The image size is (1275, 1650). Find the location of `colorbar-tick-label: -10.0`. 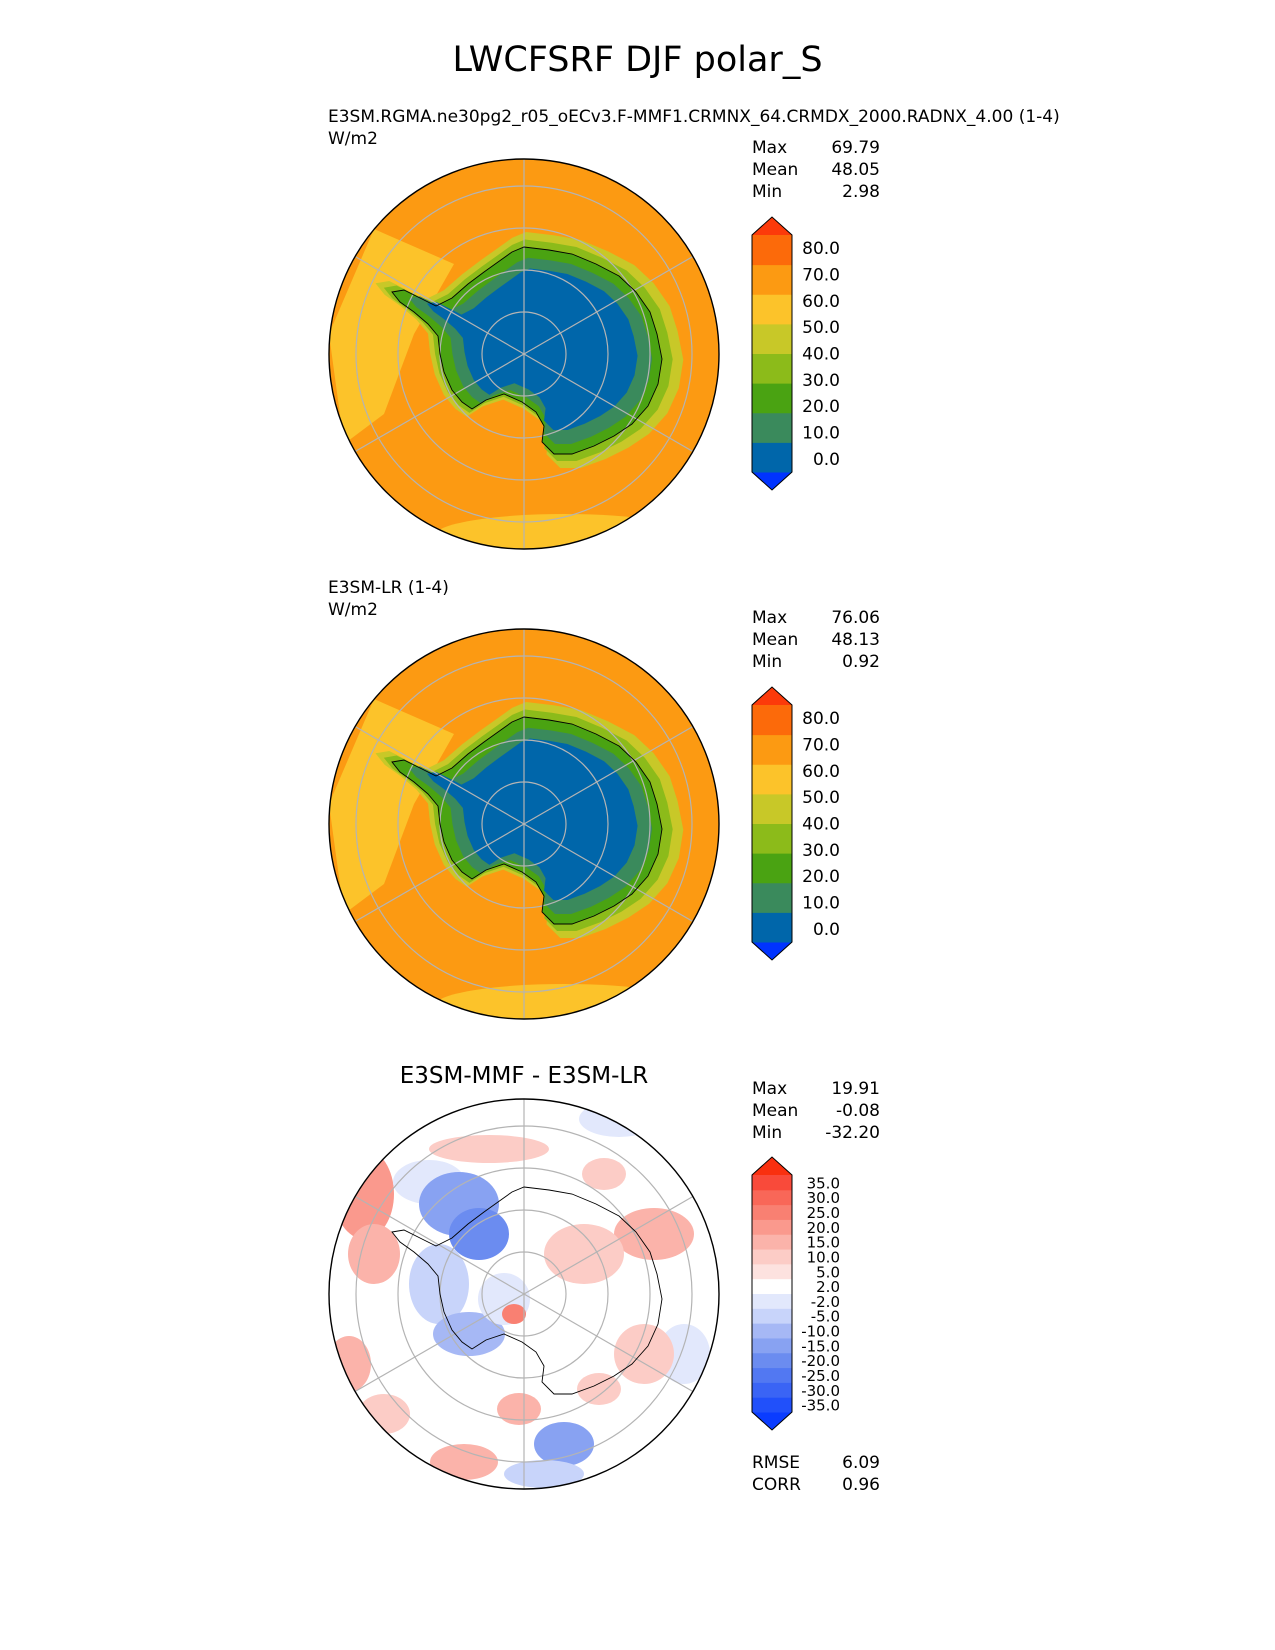

colorbar-tick-label: -10.0 is located at coordinates (820, 1332).